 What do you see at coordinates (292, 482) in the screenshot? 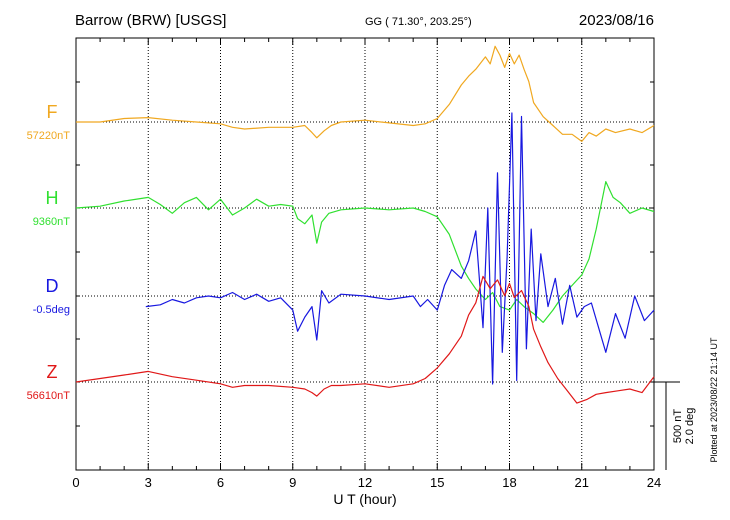
I see `x-tick-label: 9` at bounding box center [292, 482].